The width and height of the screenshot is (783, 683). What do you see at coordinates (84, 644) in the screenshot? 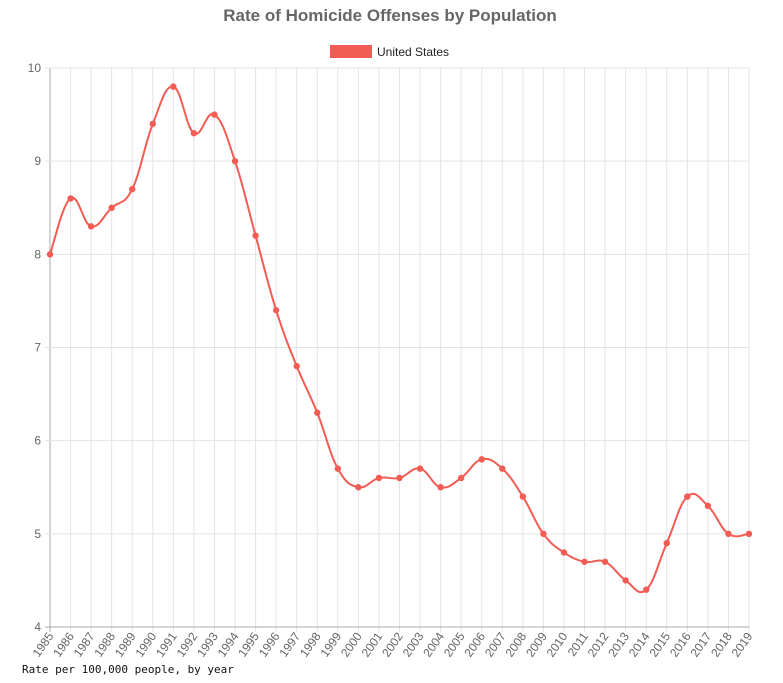
I see `x-tick-label: 1987` at bounding box center [84, 644].